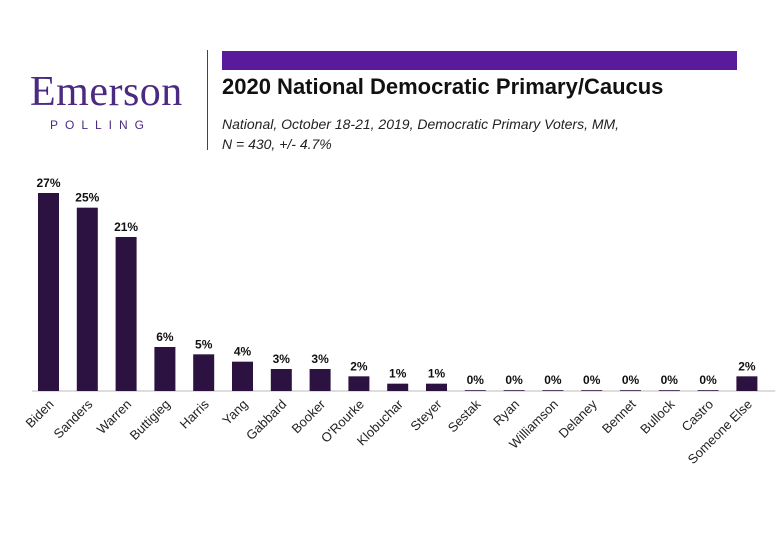 The height and width of the screenshot is (540, 780). What do you see at coordinates (101, 125) in the screenshot?
I see `logo-subtext: POLLING` at bounding box center [101, 125].